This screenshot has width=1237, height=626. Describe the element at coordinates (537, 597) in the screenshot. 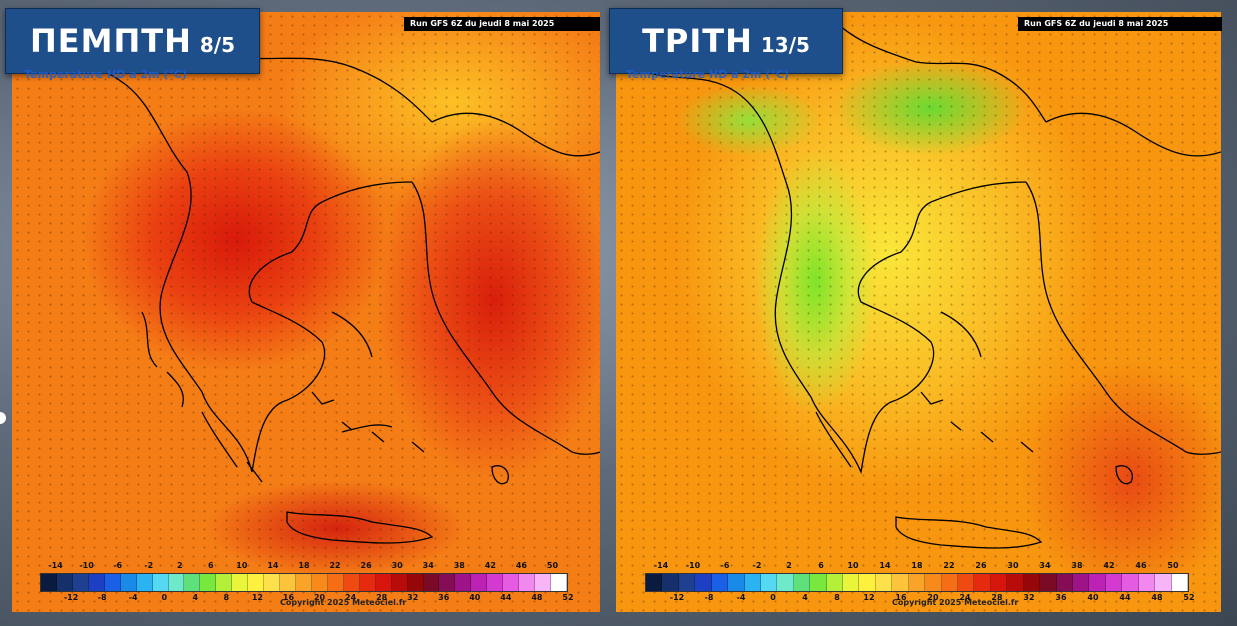

I see `scale-tick-label: 48` at that location.